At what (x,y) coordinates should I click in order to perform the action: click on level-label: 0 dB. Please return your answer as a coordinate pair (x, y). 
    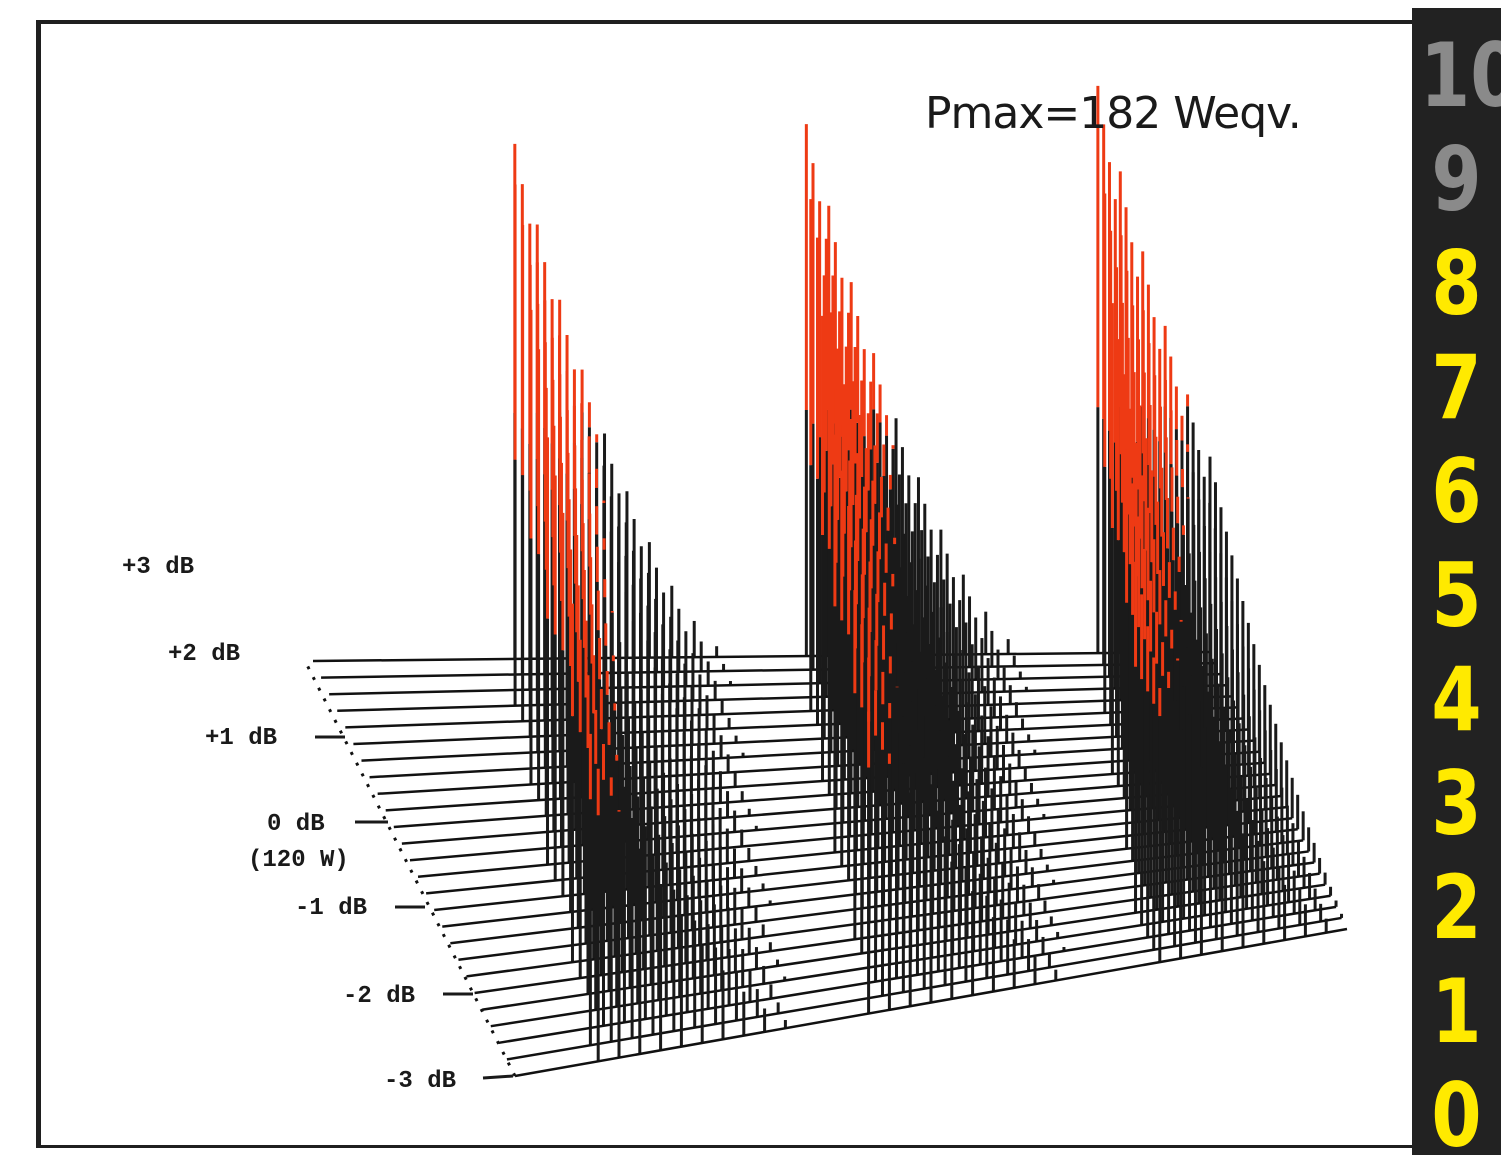
    Looking at the image, I should click on (296, 824).